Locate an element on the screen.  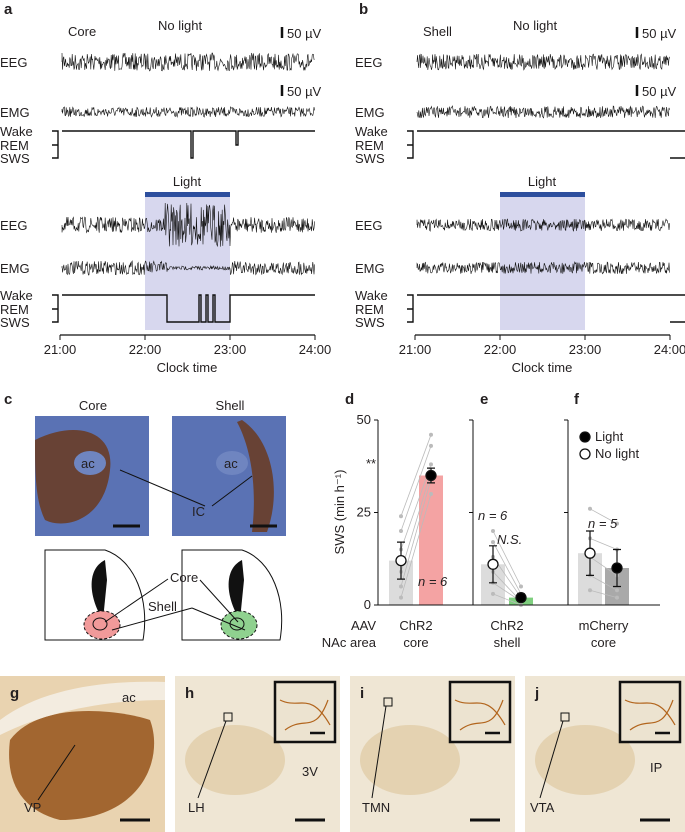
panel-letter: i is located at coordinates (362, 693).